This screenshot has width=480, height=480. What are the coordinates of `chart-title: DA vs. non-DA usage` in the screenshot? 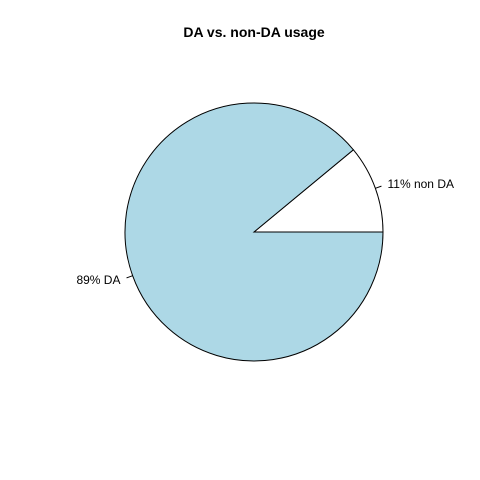 It's located at (254, 32).